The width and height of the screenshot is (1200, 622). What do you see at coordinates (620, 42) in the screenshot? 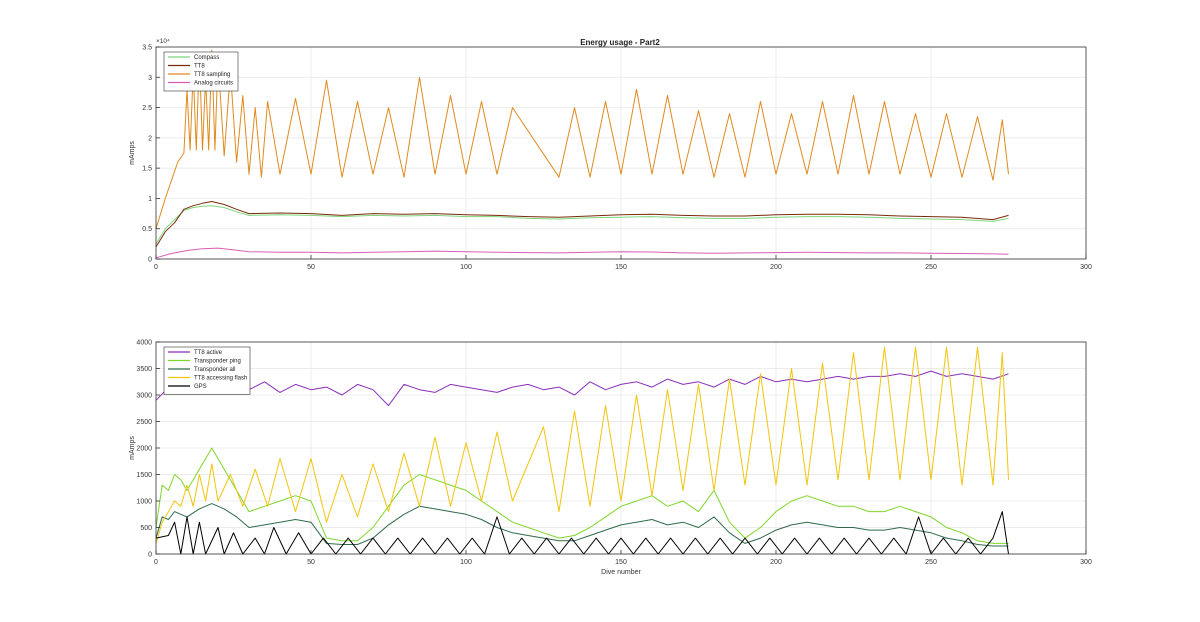
I see `figure-title: Energy usage - Part2` at bounding box center [620, 42].